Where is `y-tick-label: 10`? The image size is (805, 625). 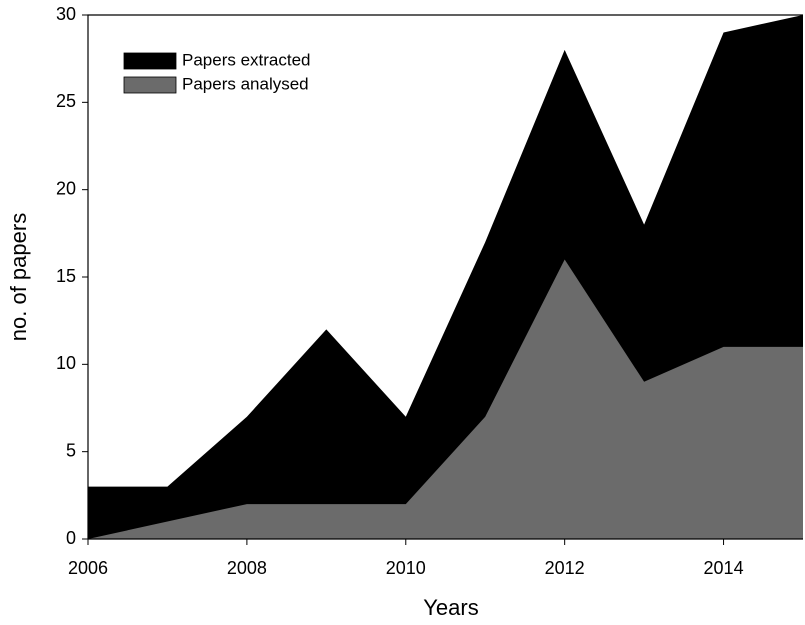 y-tick-label: 10 is located at coordinates (66, 363).